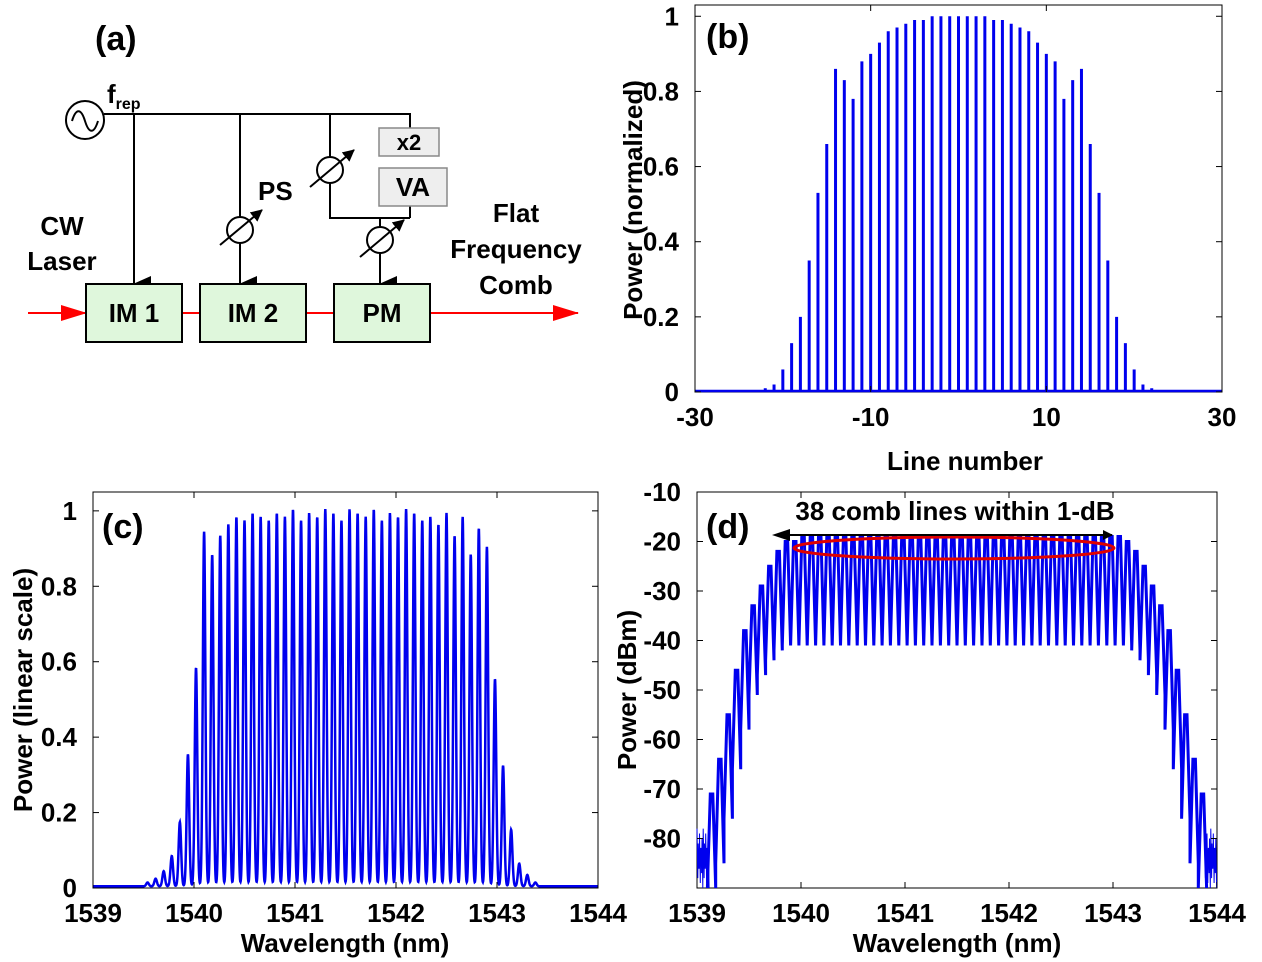 This screenshot has height=962, width=1262. I want to click on panel-a-label: (a), so click(116, 39).